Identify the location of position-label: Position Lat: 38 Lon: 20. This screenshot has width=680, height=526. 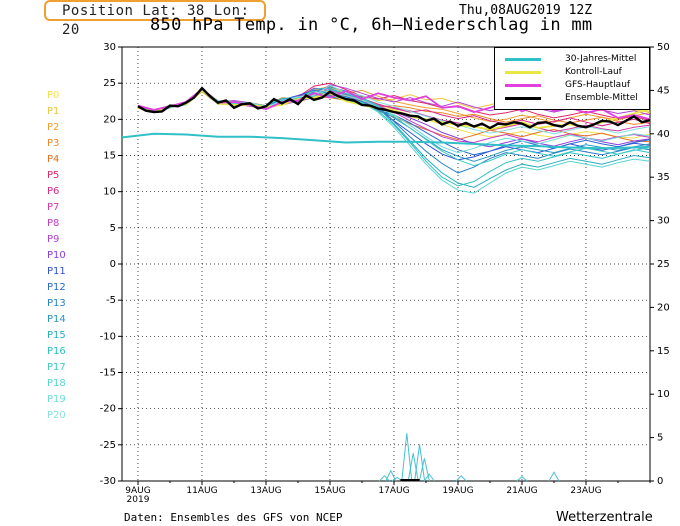
(156, 20).